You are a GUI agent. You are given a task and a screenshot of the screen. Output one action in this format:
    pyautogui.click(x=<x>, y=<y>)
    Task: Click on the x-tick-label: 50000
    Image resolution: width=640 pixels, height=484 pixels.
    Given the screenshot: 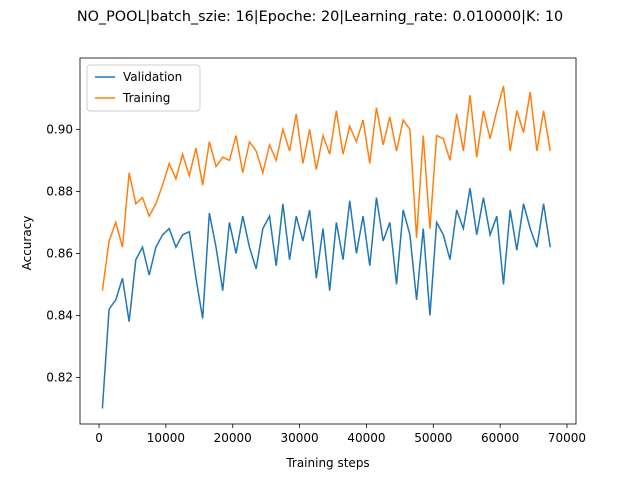 What is the action you would take?
    pyautogui.click(x=433, y=438)
    